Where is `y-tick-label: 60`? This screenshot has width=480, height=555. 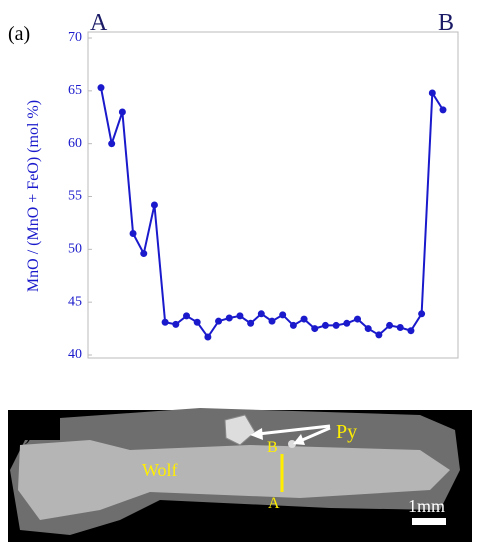 y-tick-label: 60 is located at coordinates (75, 143).